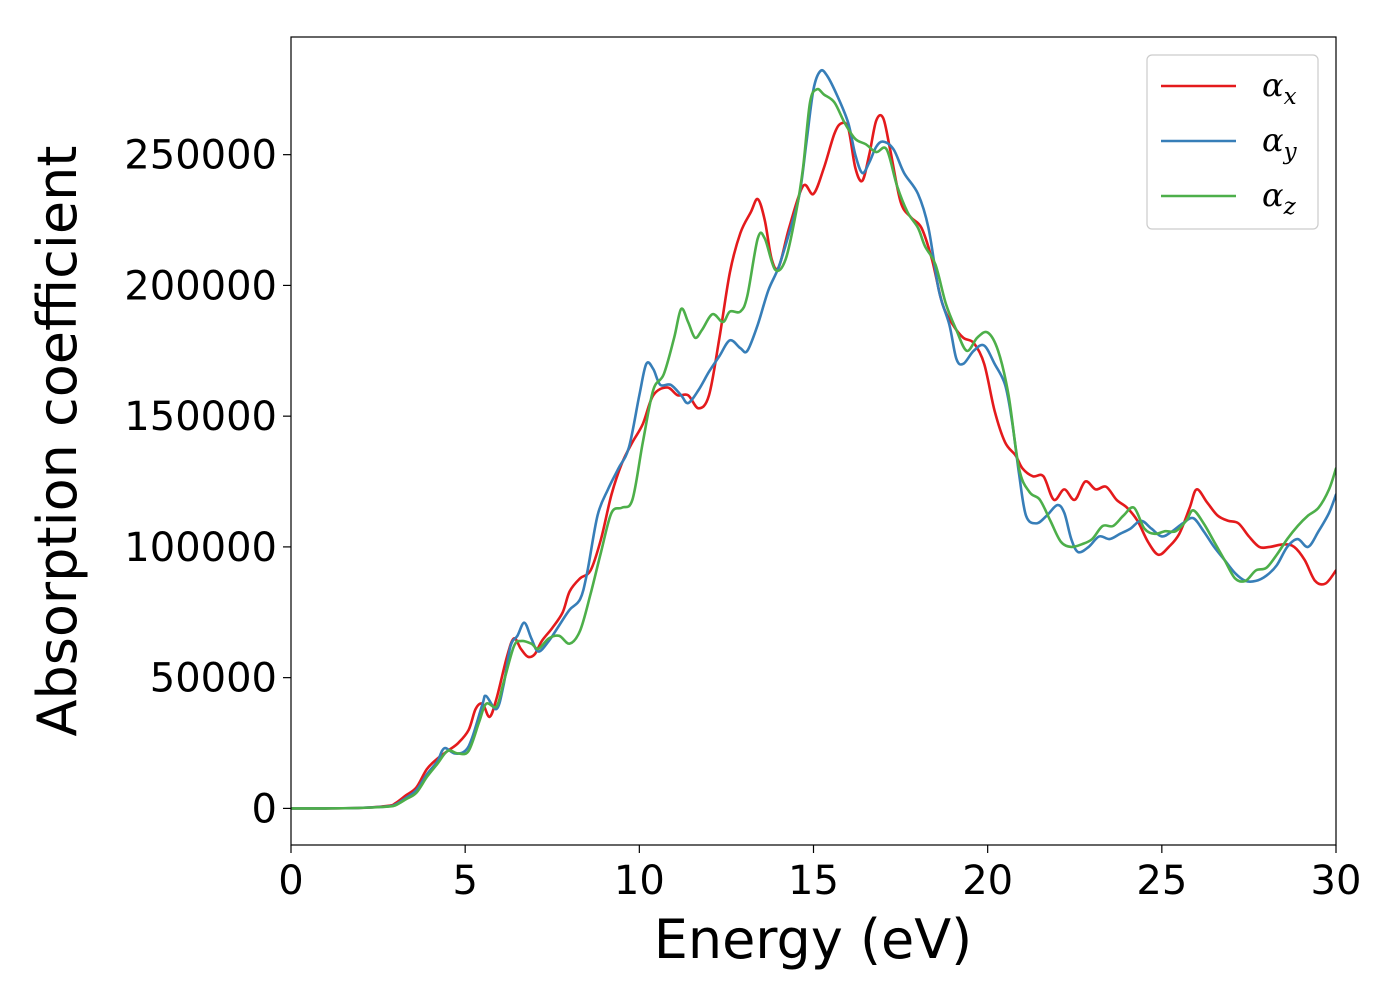  What do you see at coordinates (264, 809) in the screenshot?
I see `y-tick-label: 0` at bounding box center [264, 809].